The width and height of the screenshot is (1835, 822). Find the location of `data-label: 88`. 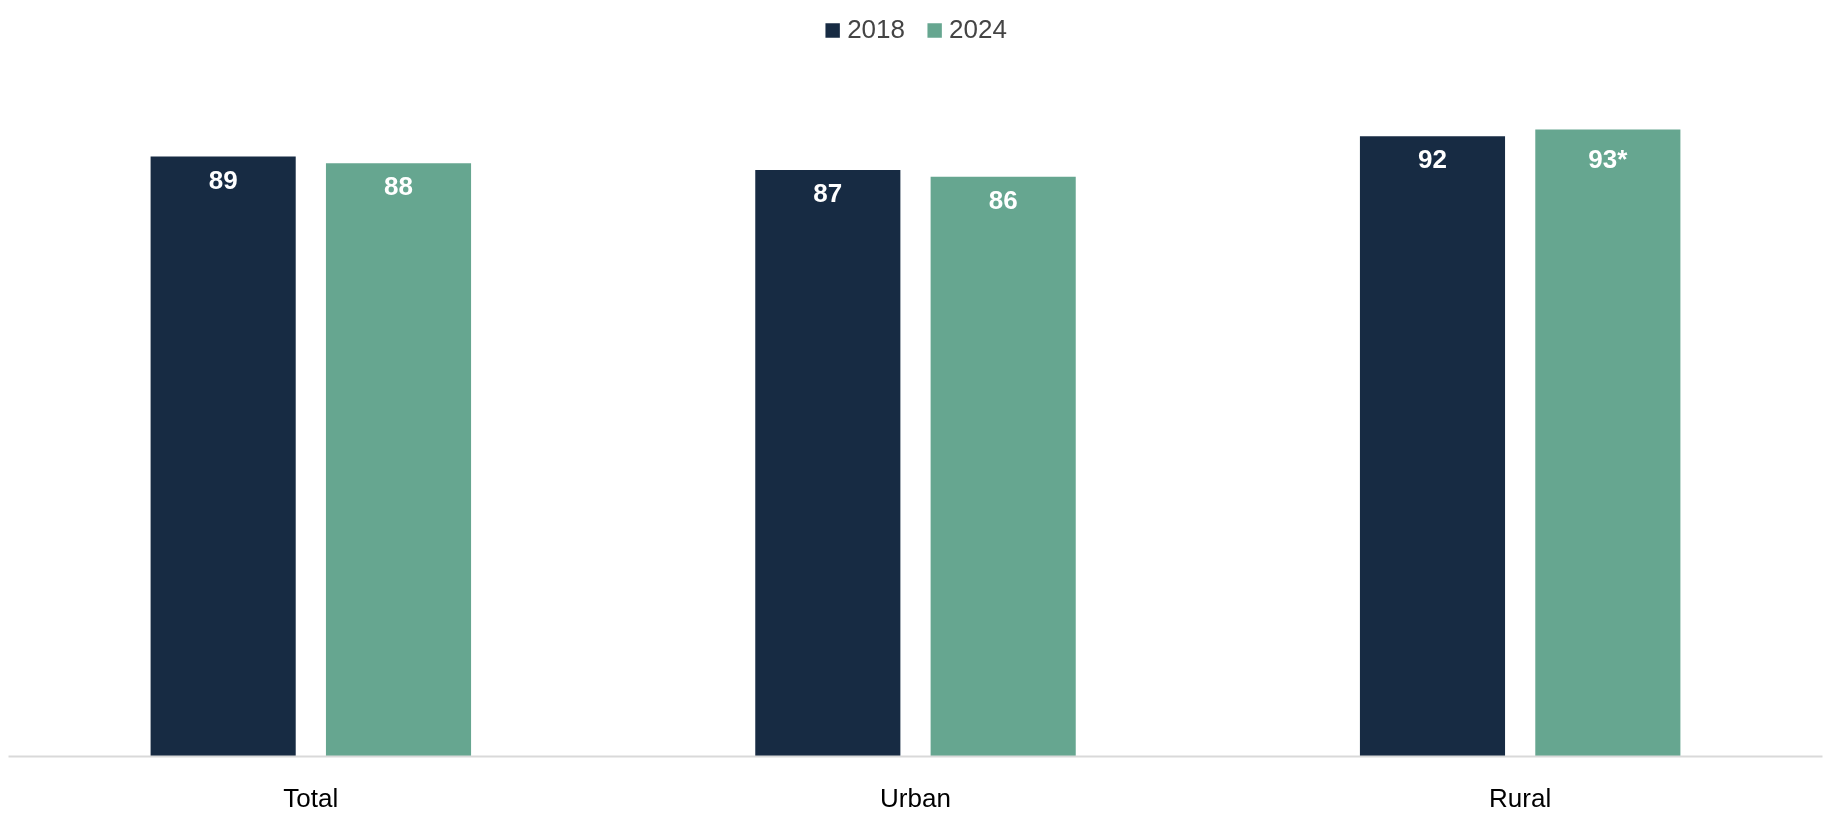

data-label: 88 is located at coordinates (398, 186).